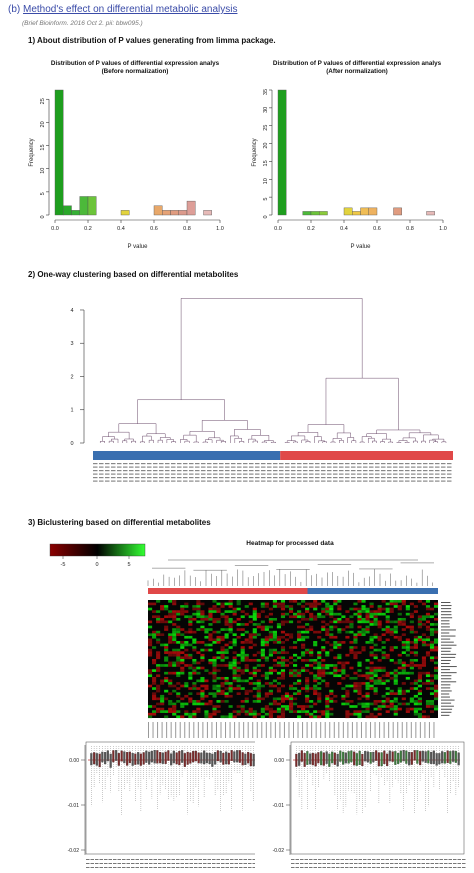 The image size is (474, 873). Describe the element at coordinates (231, 755) in the screenshot. I see `box1-box` at that location.